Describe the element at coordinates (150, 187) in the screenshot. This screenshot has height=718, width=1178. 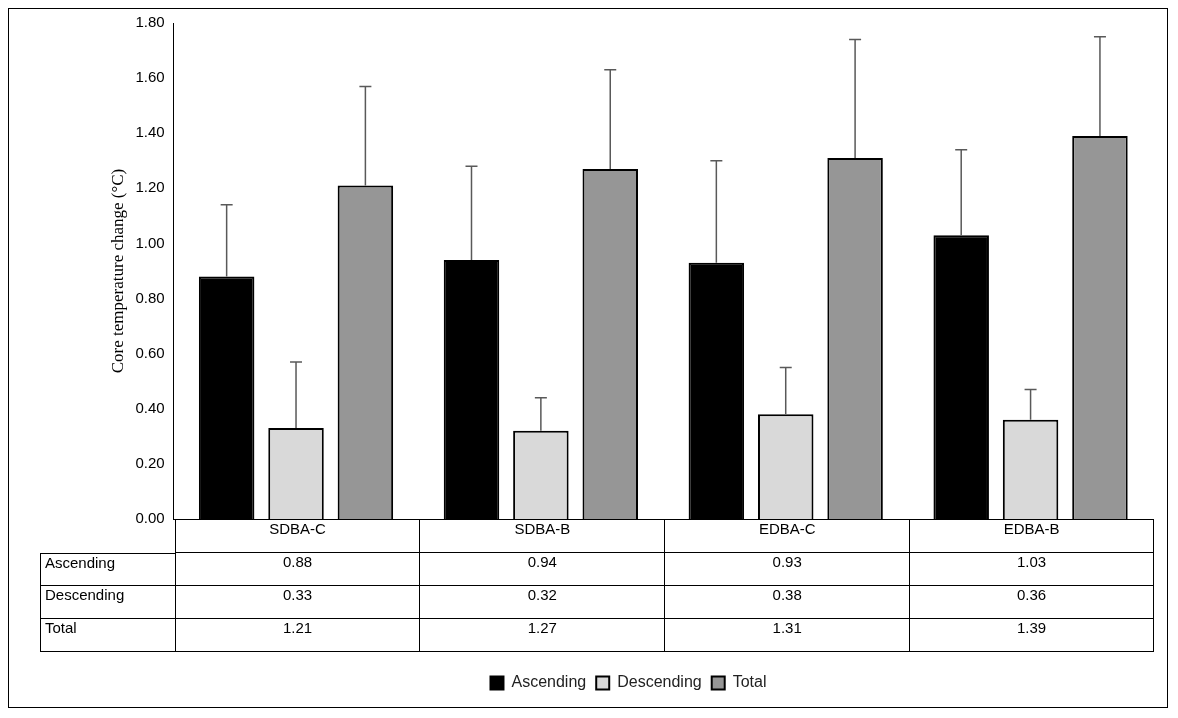
I see `y-tick-label: 1.20` at that location.